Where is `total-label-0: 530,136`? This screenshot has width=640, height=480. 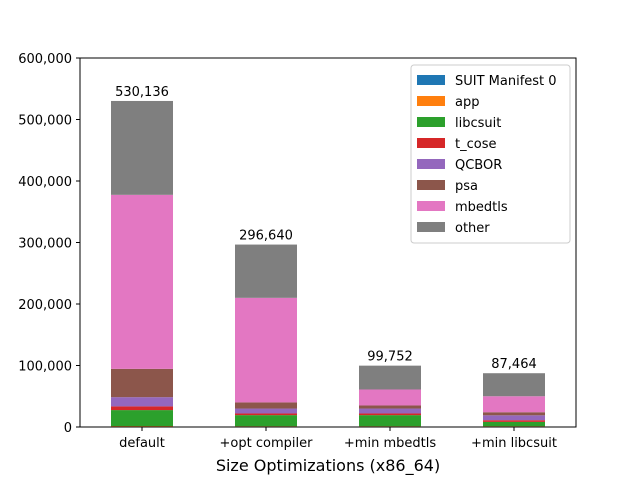 total-label-0: 530,136 is located at coordinates (142, 92).